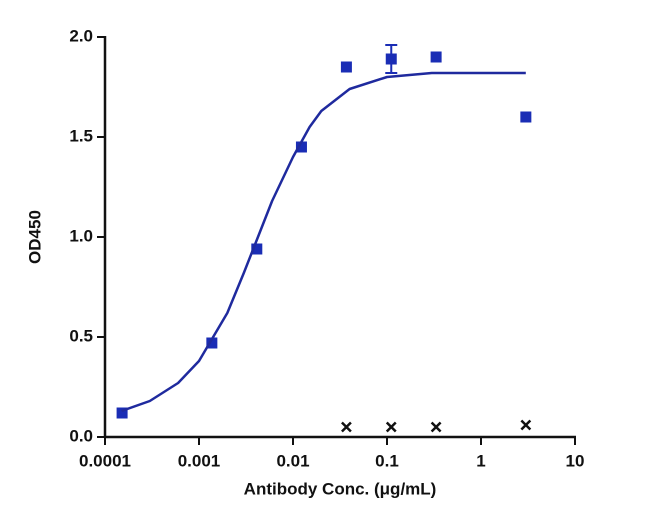 The image size is (650, 520). Describe the element at coordinates (105, 460) in the screenshot. I see `x-tick-label: 0.0001` at that location.